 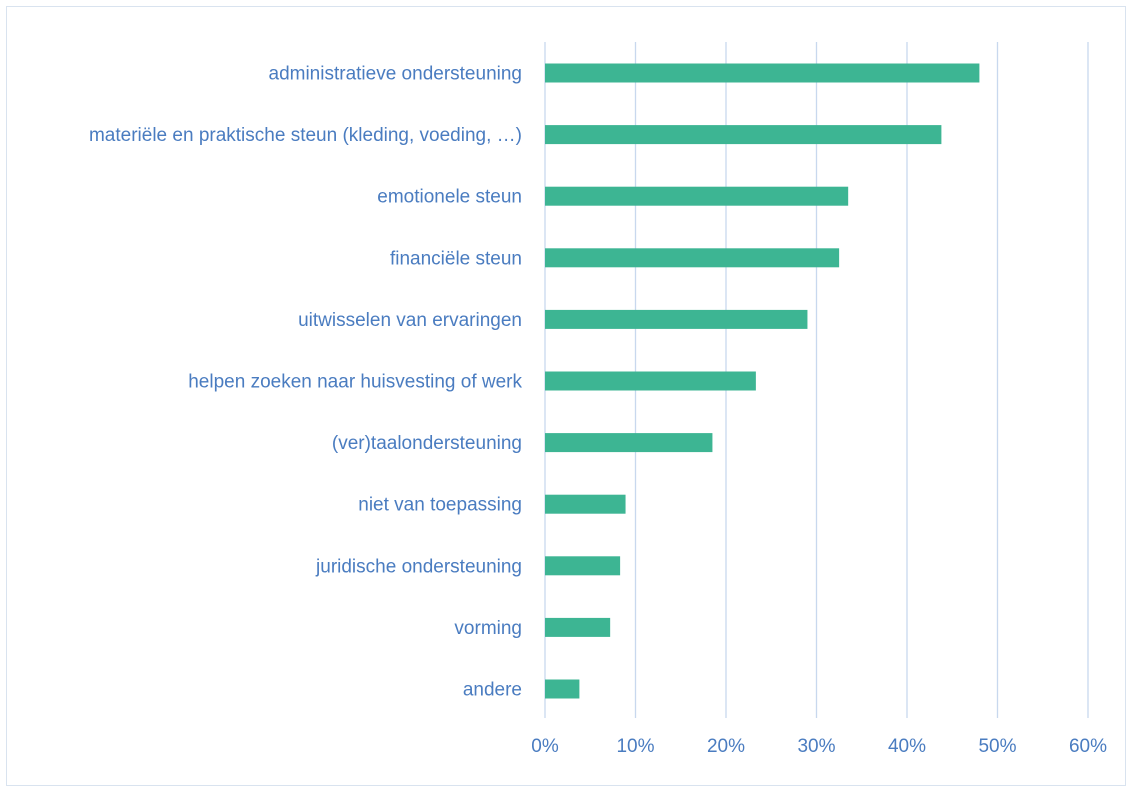 I want to click on x-tick-label: 40%, so click(x=907, y=746).